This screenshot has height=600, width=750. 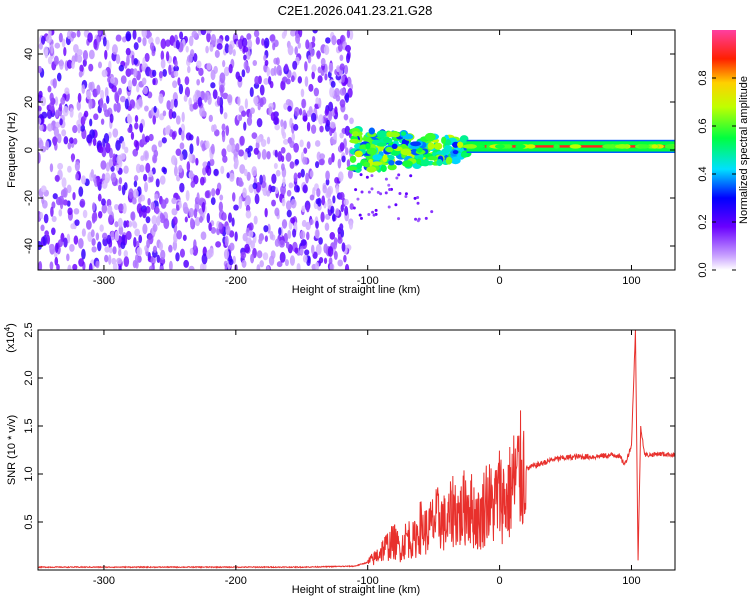 I want to click on spectrogram-y-tick-label: 0, so click(x=29, y=150).